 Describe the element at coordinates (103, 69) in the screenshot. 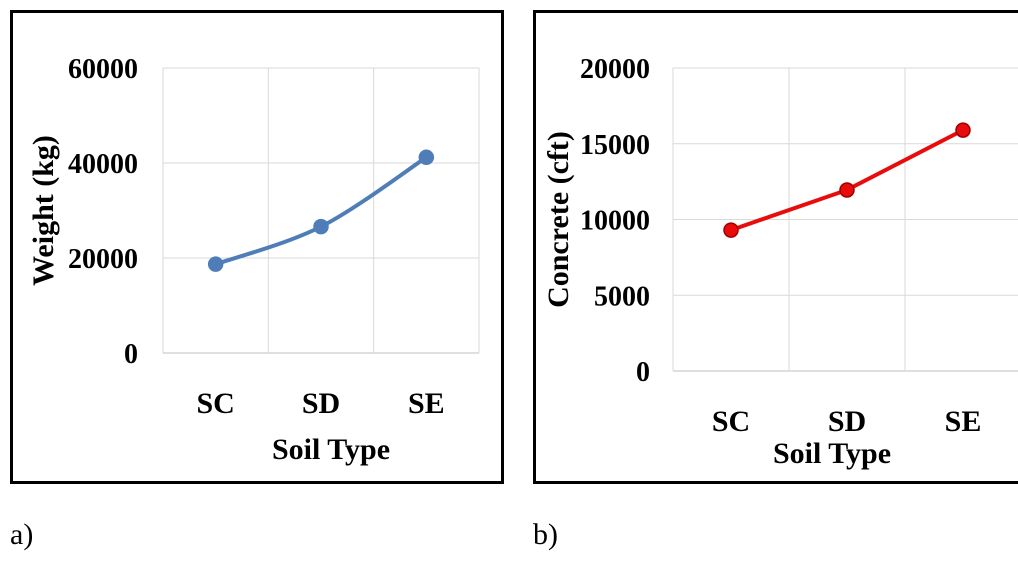

I see `y-tick-label: 60000` at that location.